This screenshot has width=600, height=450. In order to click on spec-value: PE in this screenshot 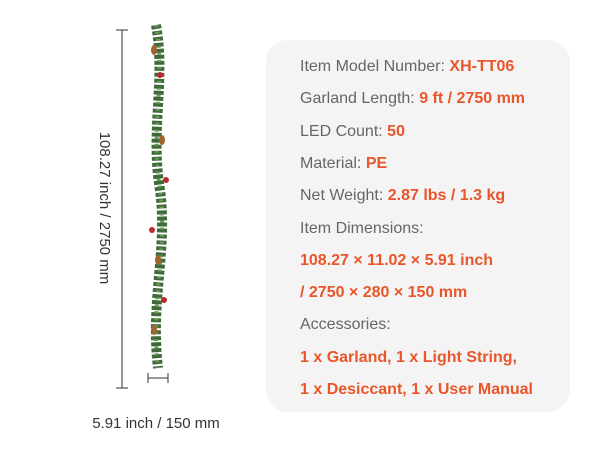, I will do `click(376, 163)`.